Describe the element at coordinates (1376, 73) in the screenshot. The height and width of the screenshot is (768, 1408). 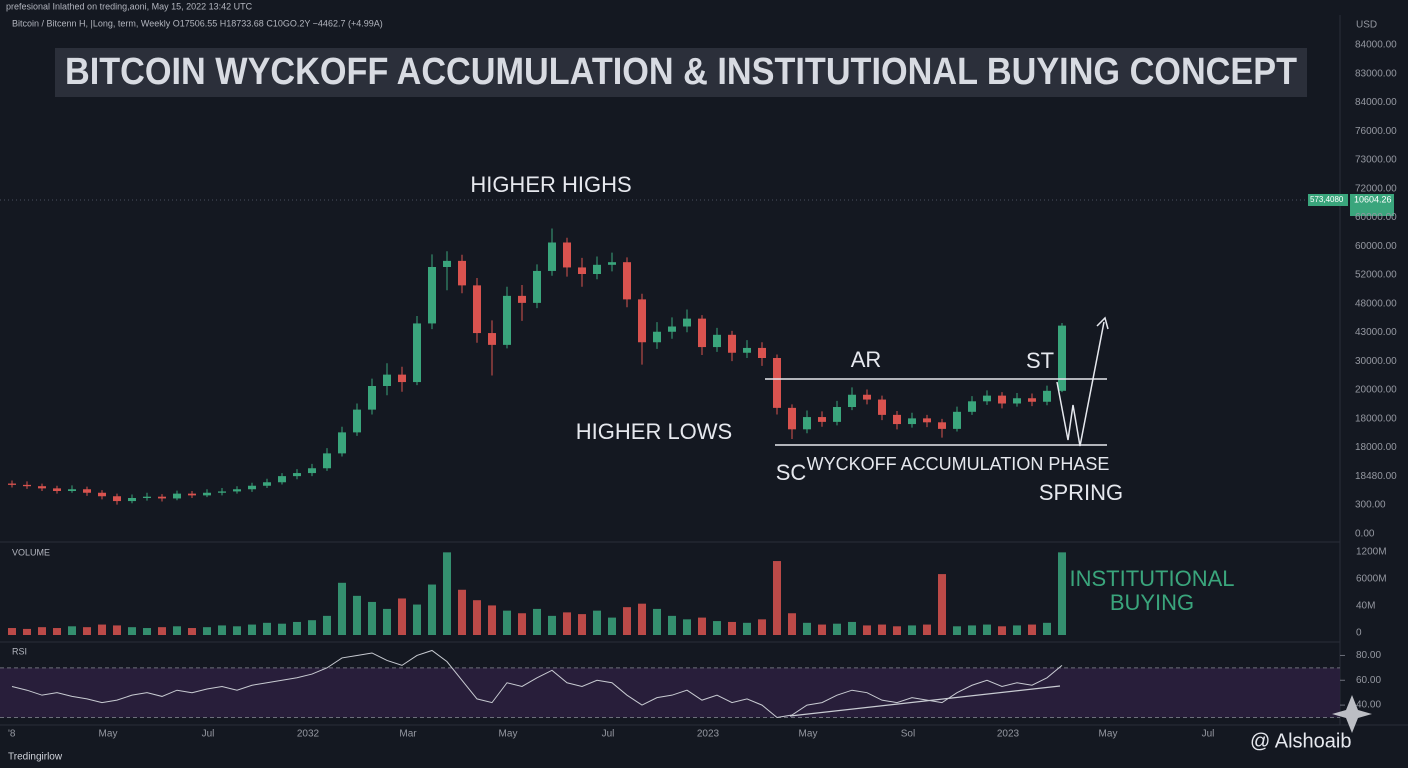
I see `price-axis-label: 83000.00` at that location.